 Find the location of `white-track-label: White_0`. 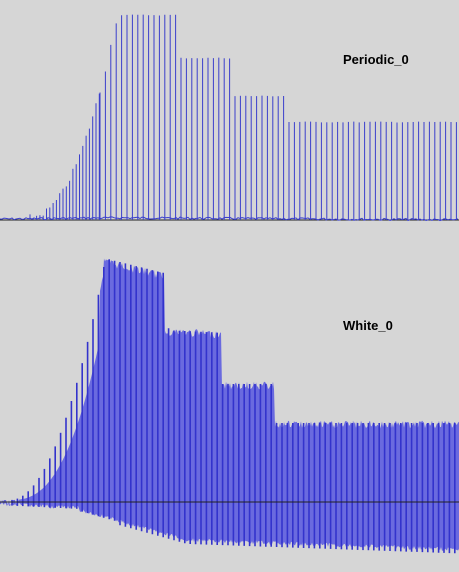

white-track-label: White_0 is located at coordinates (368, 325).